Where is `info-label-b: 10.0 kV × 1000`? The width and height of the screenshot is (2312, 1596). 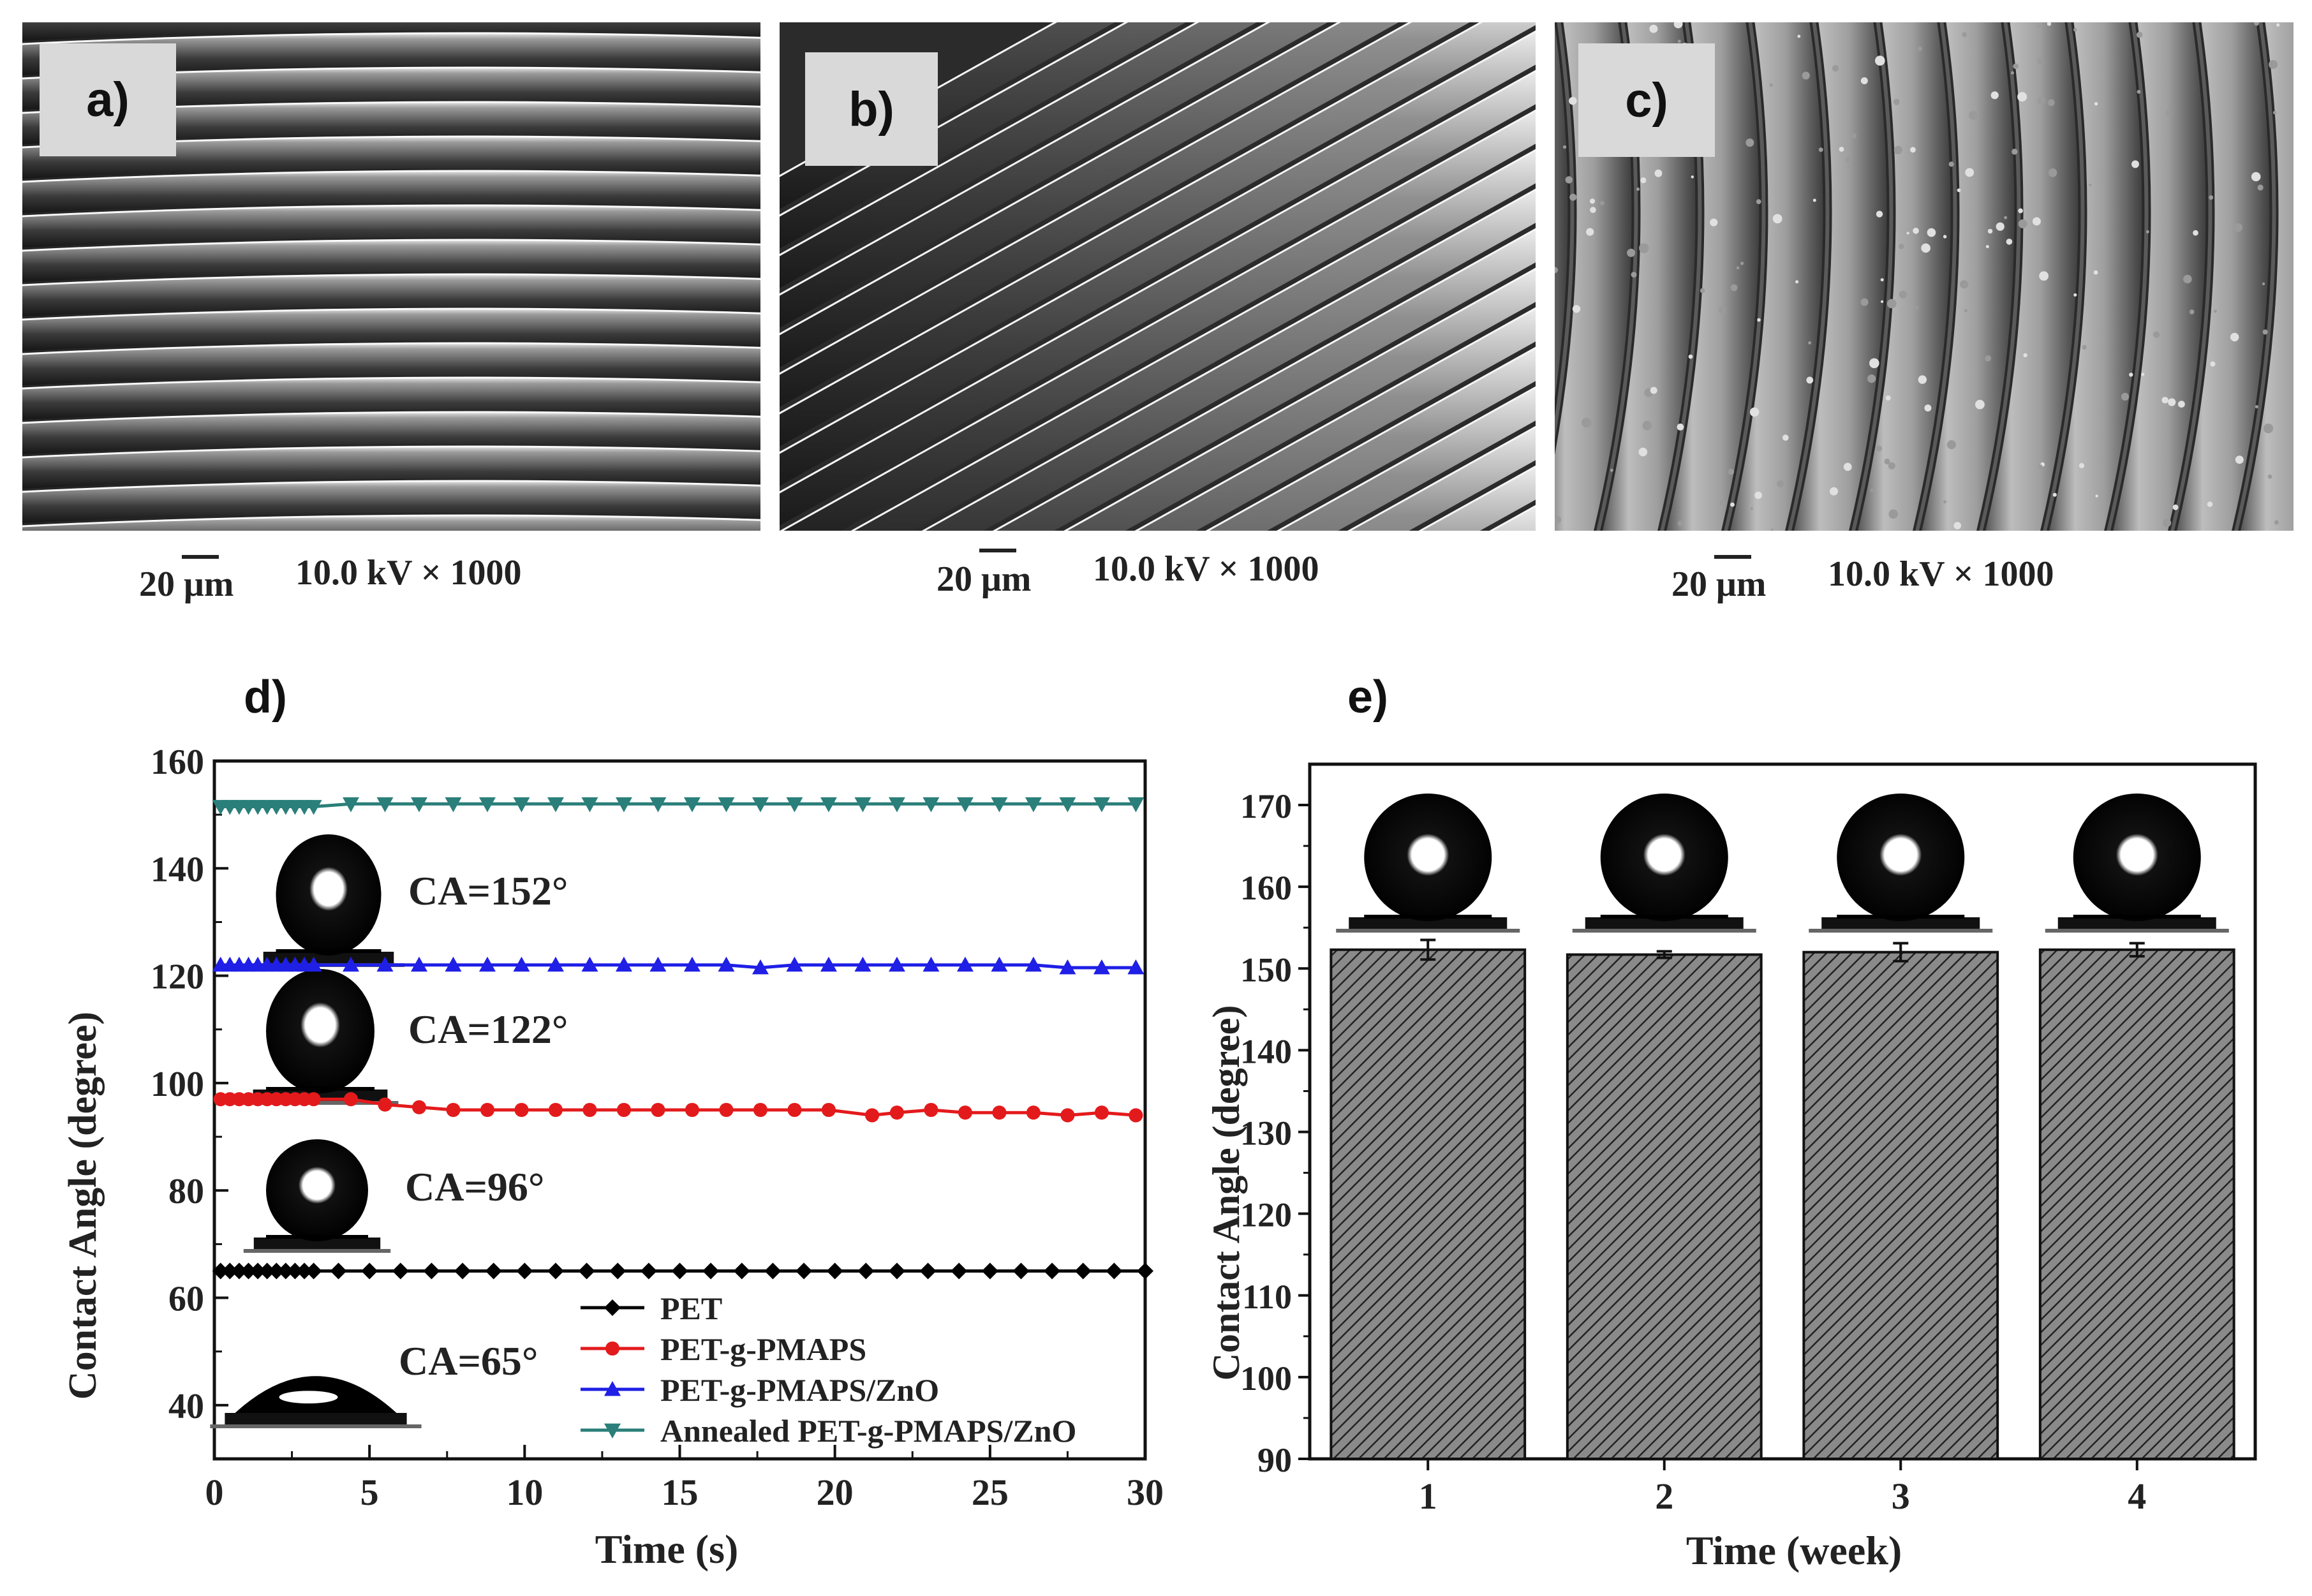 info-label-b: 10.0 kV × 1000 is located at coordinates (1206, 569).